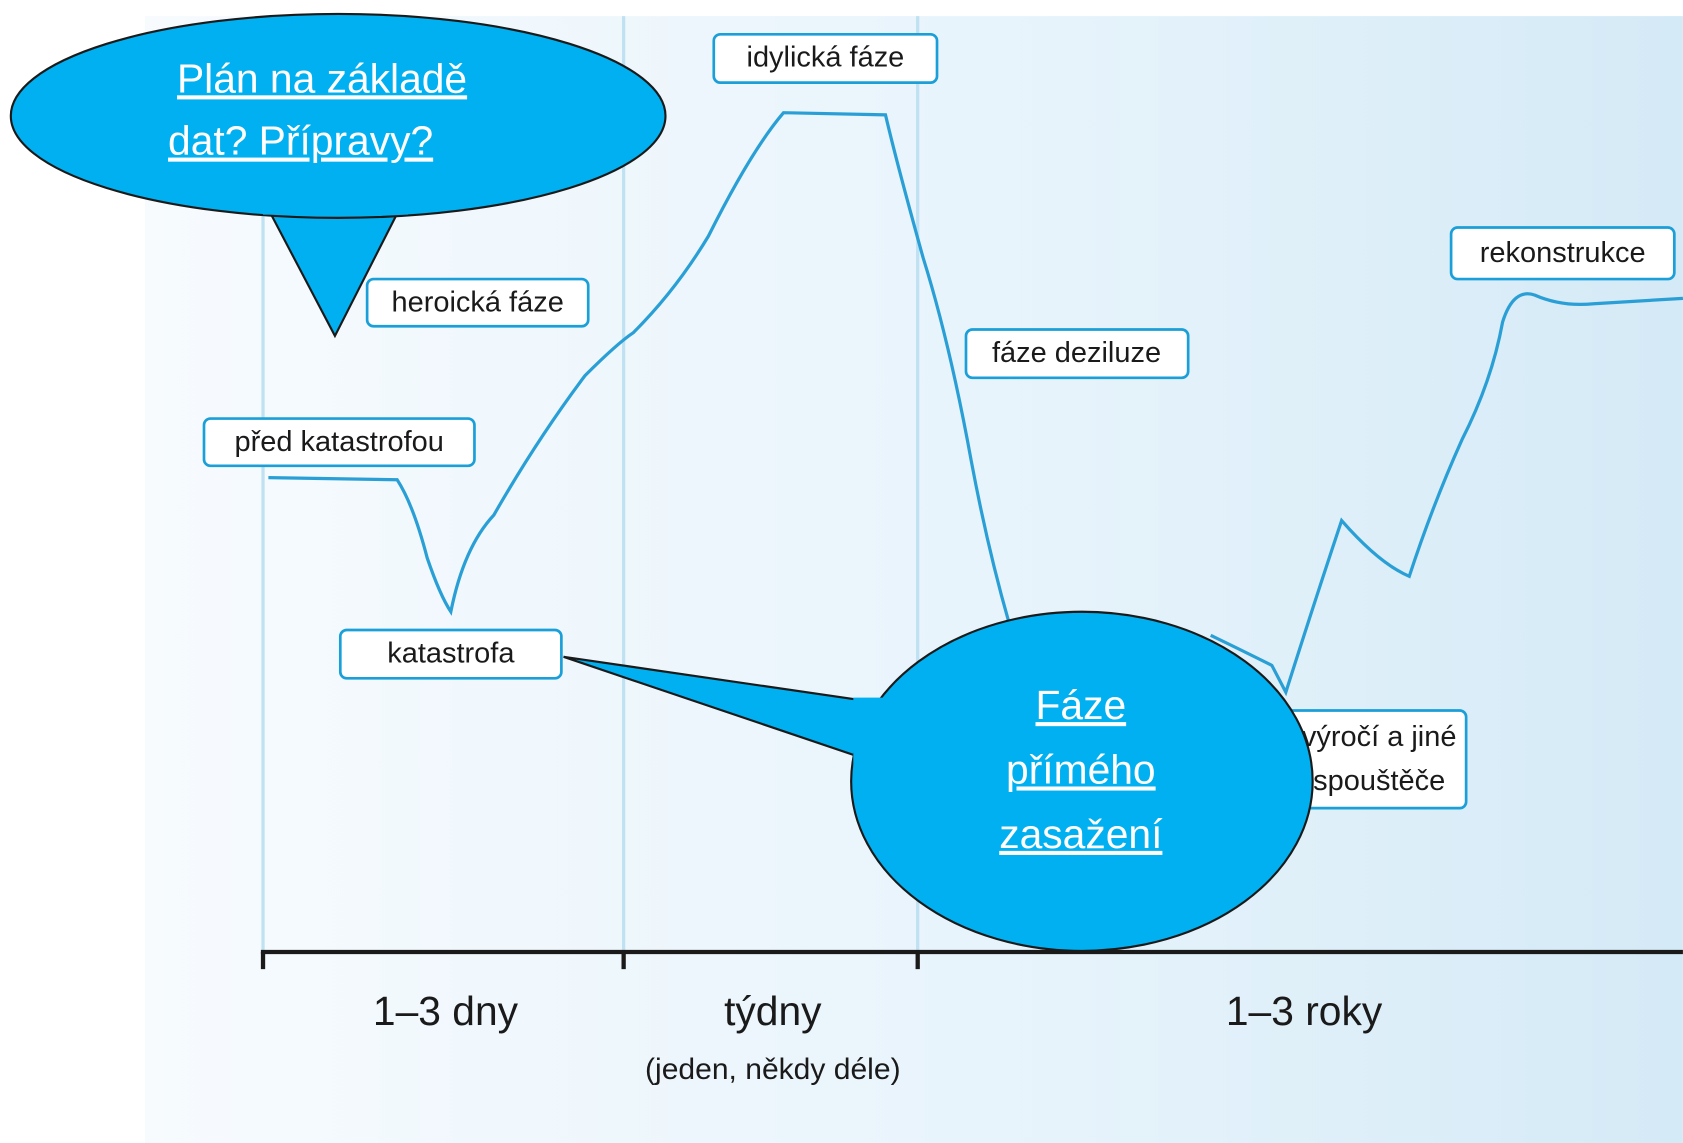 This screenshot has width=1683, height=1143. Describe the element at coordinates (300, 141) in the screenshot. I see `callout-text: dat? Přípravy?` at that location.